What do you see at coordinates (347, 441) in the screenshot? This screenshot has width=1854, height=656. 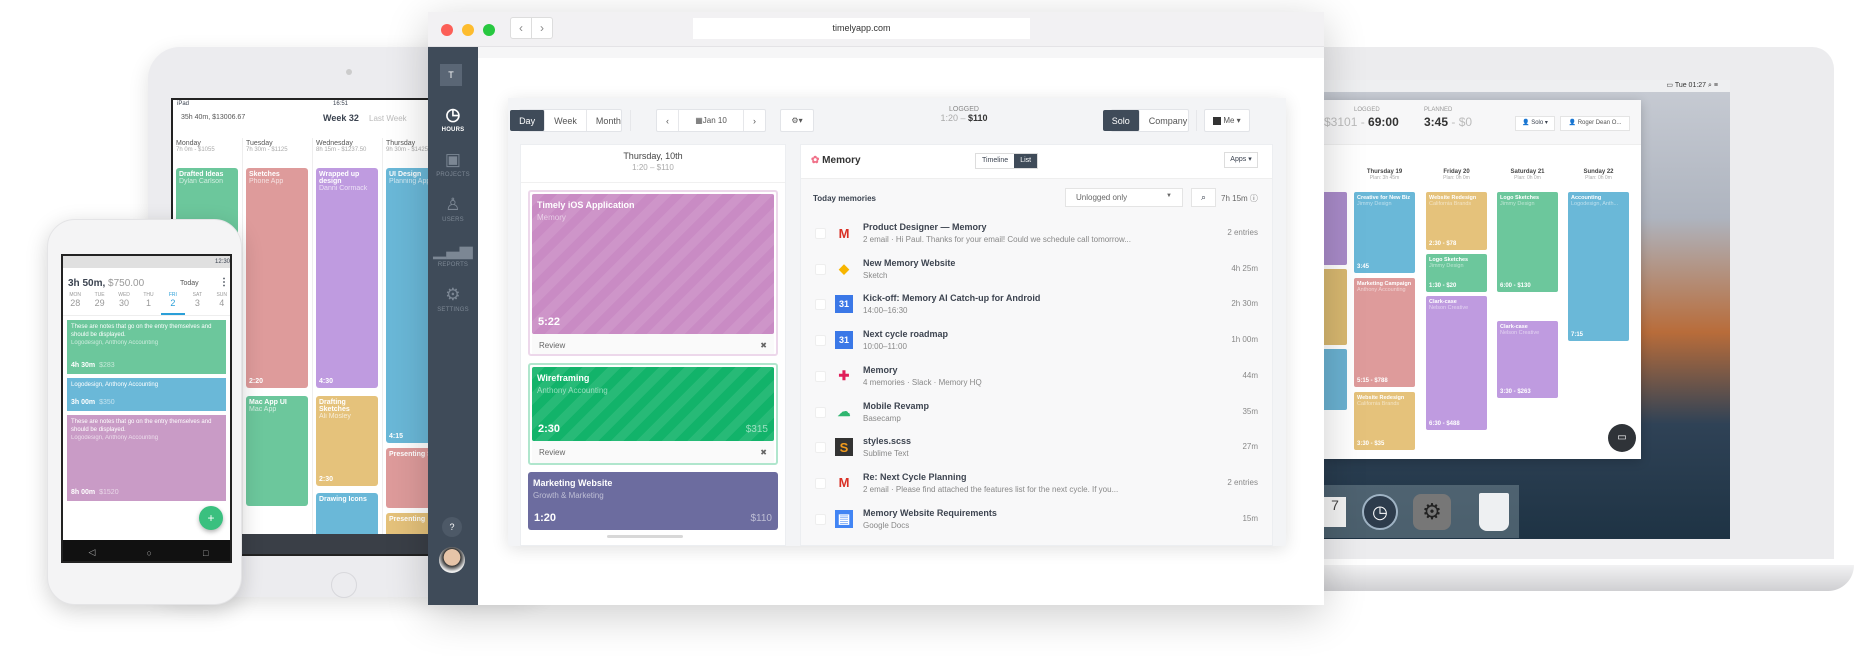 I see `tablet-entry: Drafting Sketches Ali Mosley 2:30` at bounding box center [347, 441].